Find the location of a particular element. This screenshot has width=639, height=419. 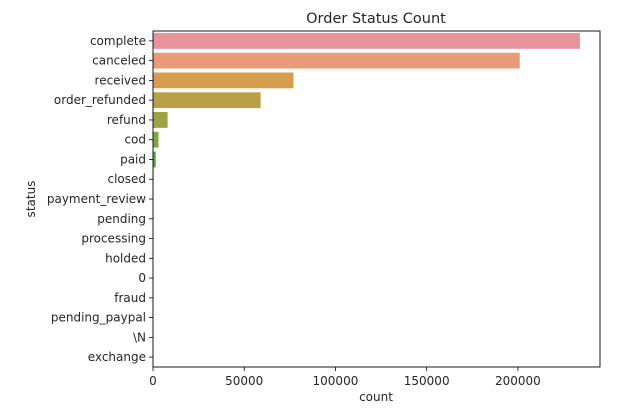

y-tick-label-15: \N is located at coordinates (139, 337).